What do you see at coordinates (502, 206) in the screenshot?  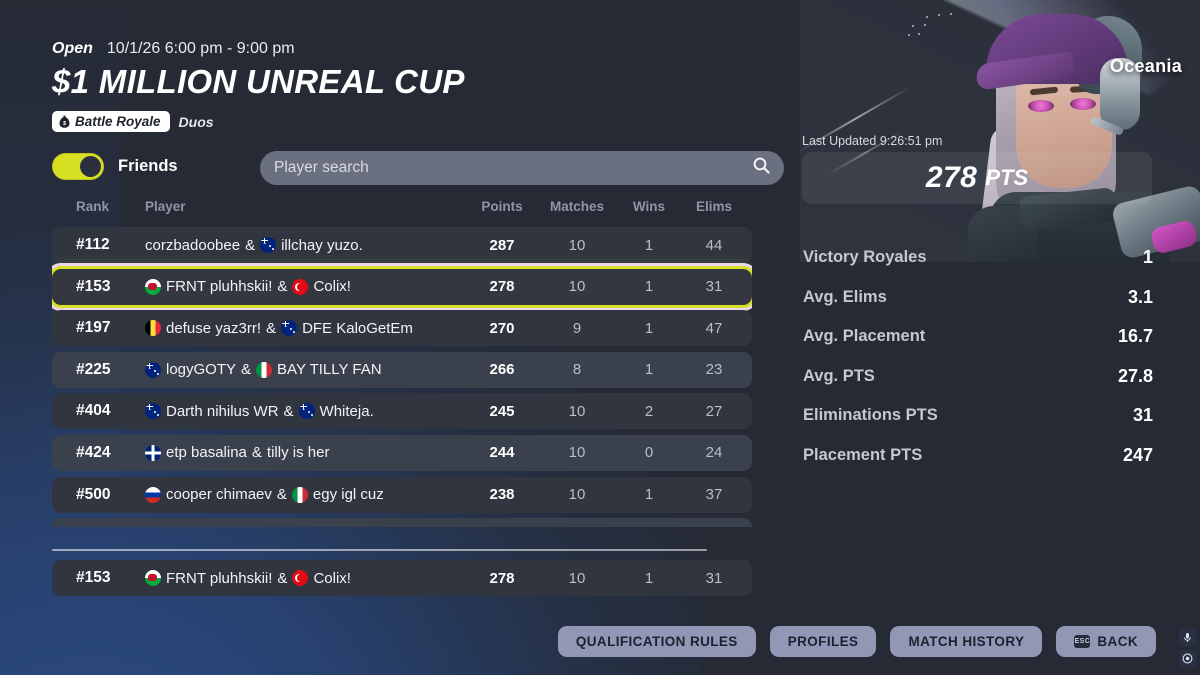 I see `column-header-points: Points` at bounding box center [502, 206].